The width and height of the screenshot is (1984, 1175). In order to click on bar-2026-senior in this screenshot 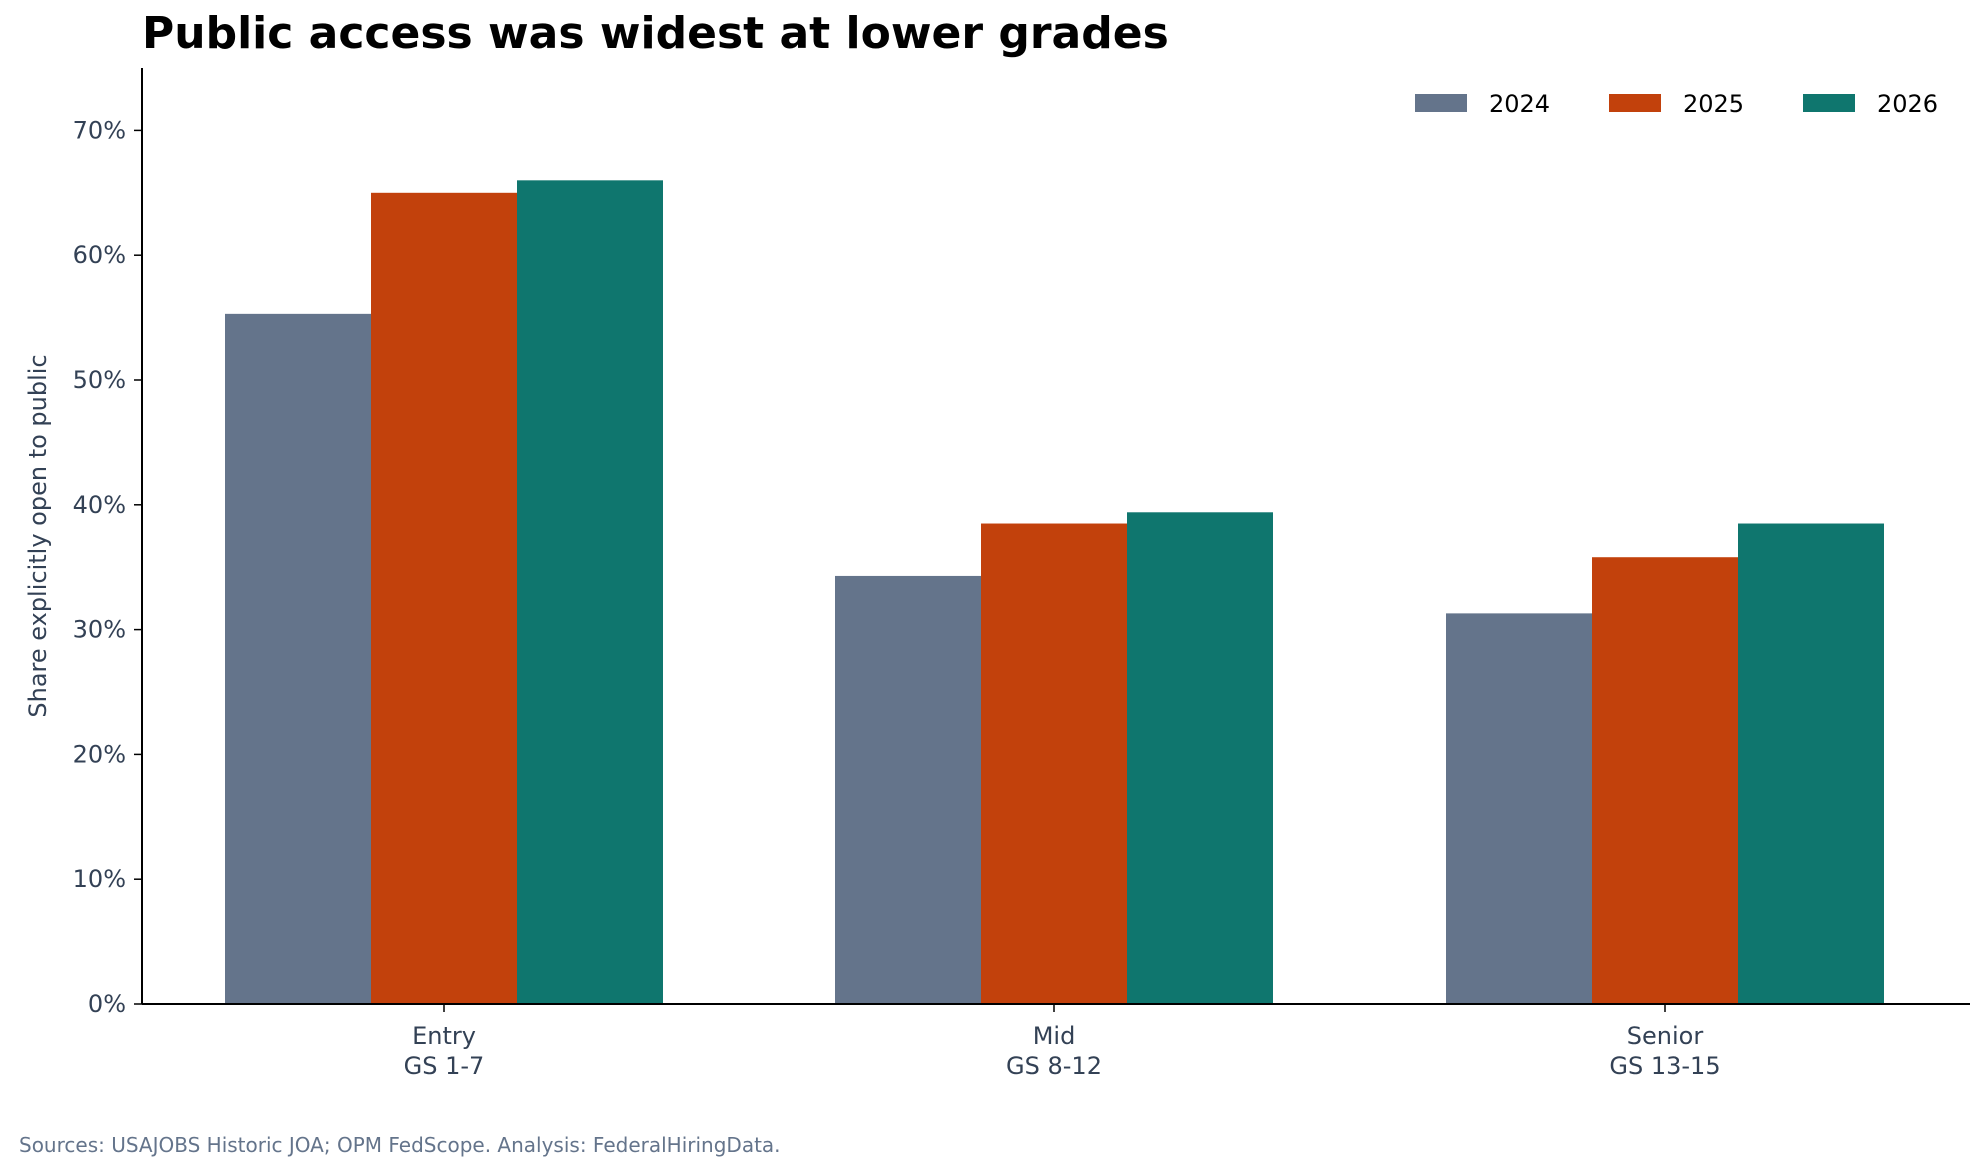, I will do `click(1811, 763)`.